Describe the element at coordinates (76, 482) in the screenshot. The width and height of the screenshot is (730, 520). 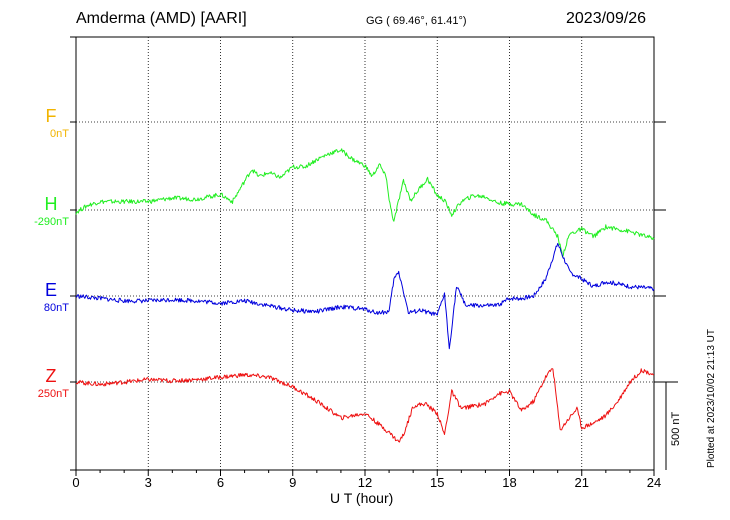
I see `x-tick-label: 0` at that location.